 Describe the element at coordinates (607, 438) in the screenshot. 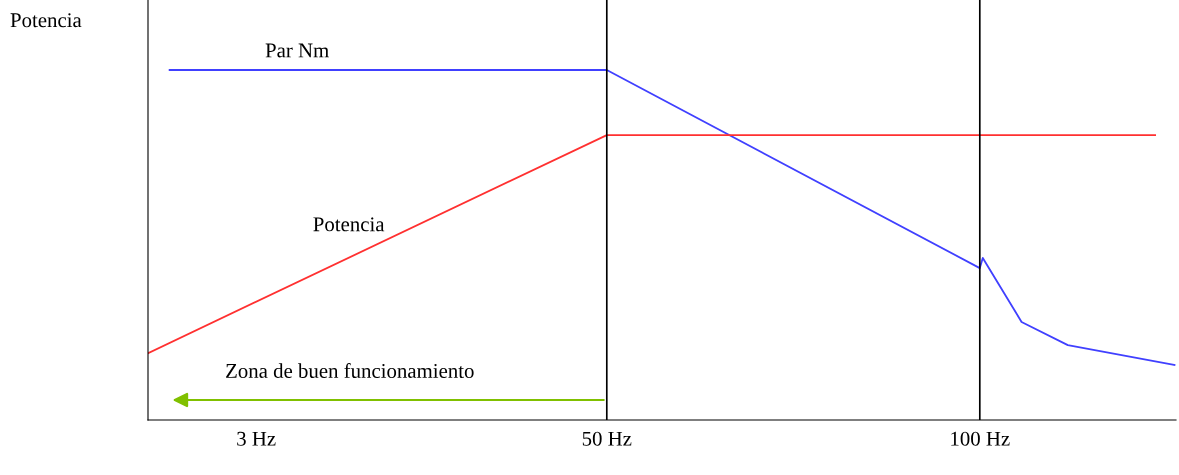

I see `x-tick-label: 50 Hz` at that location.